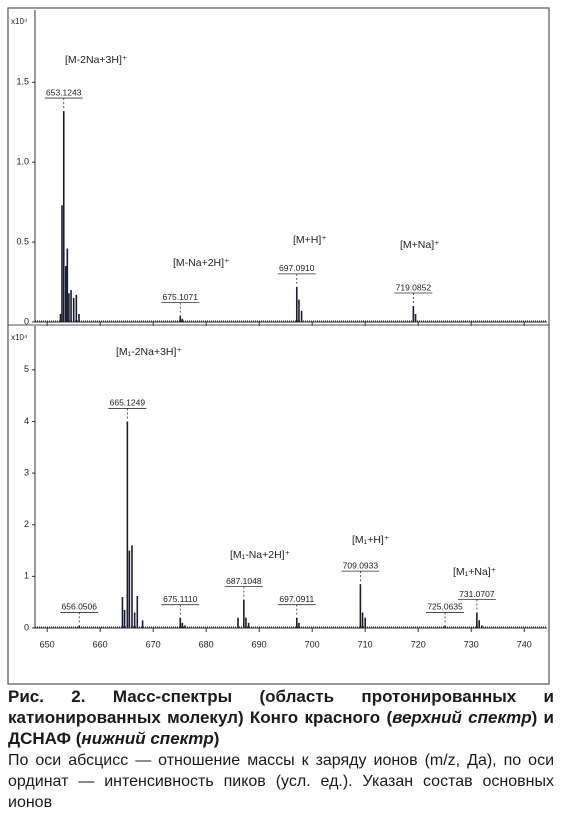 The height and width of the screenshot is (836, 562). Describe the element at coordinates (80, 607) in the screenshot. I see `peak-label: 656.0506` at that location.